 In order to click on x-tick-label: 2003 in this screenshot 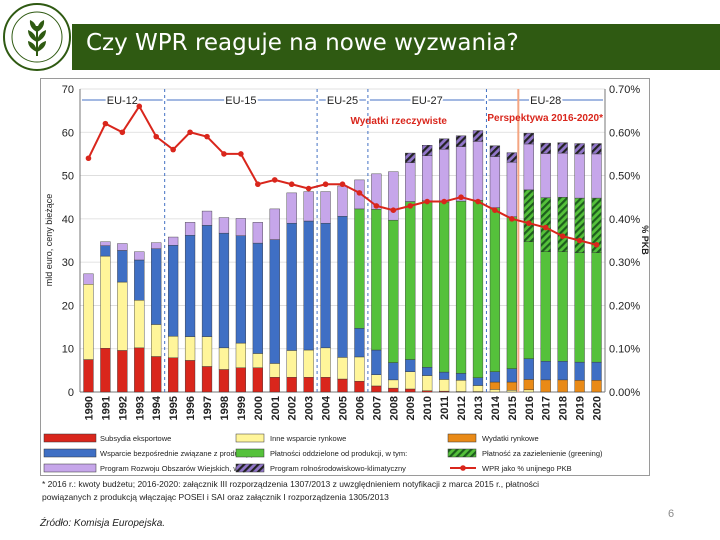, I will do `click(310, 408)`.